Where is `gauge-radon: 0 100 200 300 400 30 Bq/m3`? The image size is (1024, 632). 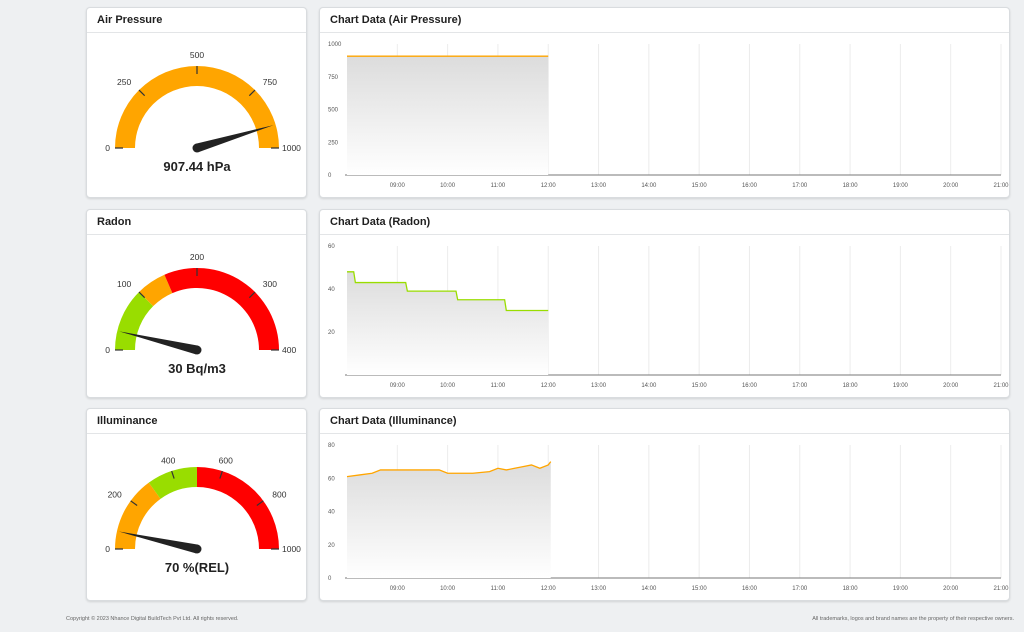
gauge-radon: 0 100 200 300 400 30 Bq/m3 is located at coordinates (200, 314).